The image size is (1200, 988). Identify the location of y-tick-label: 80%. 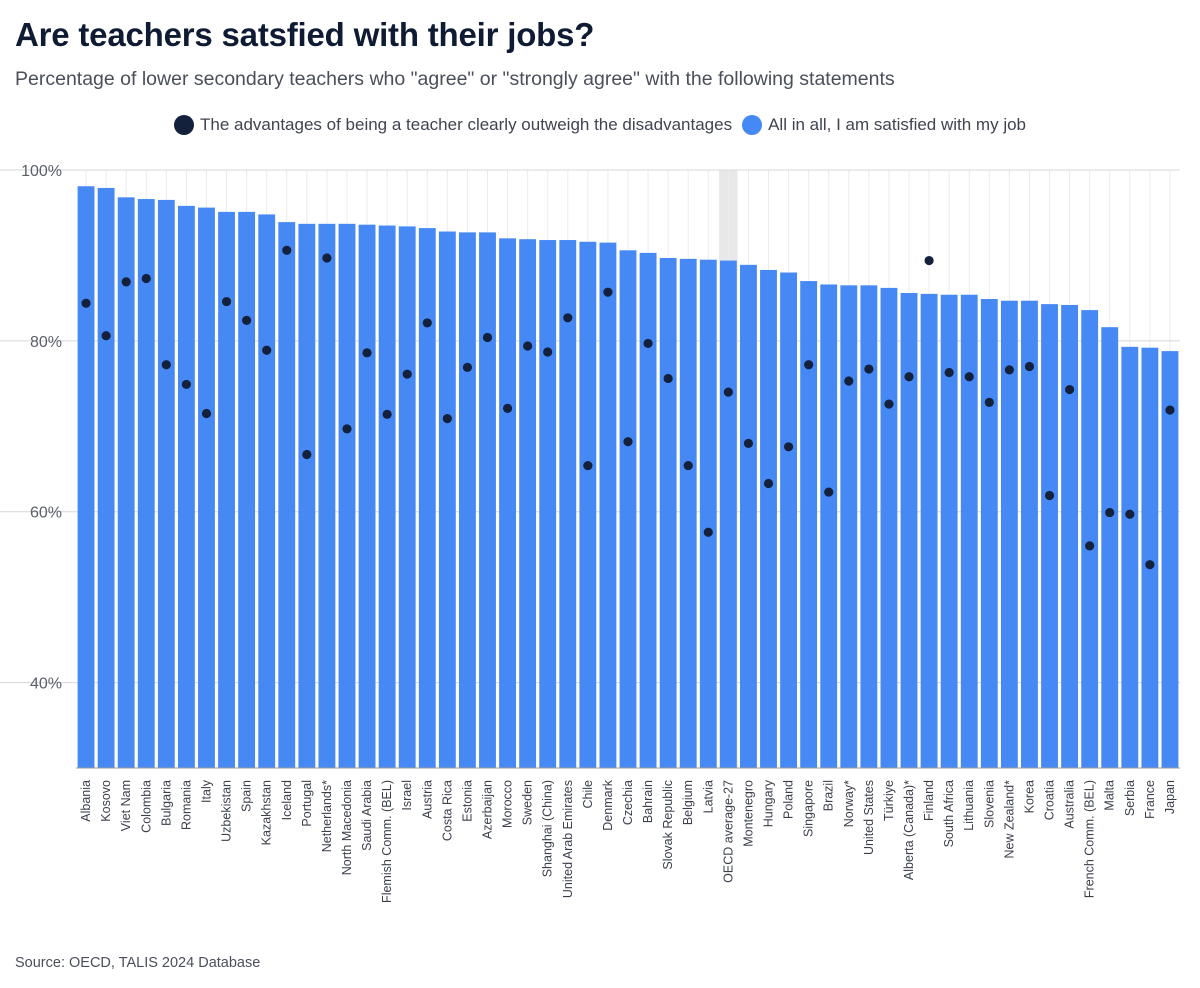
(46, 342).